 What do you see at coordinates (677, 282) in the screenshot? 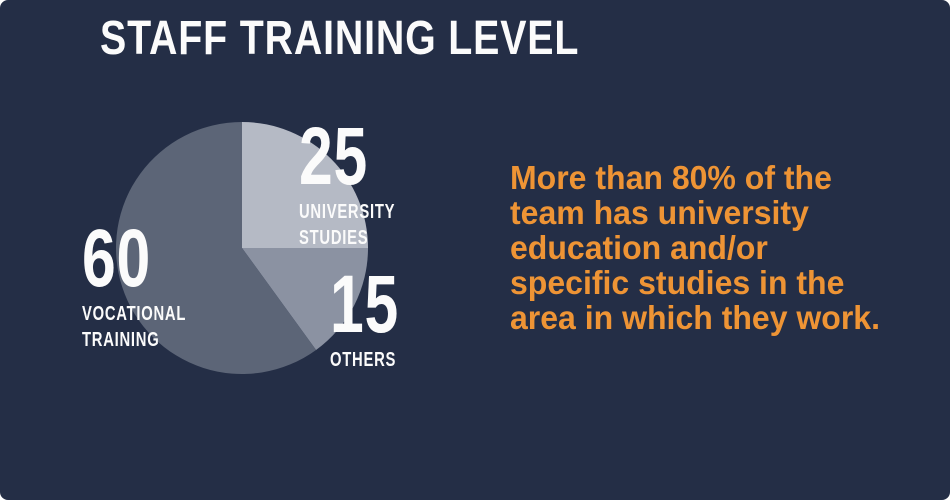
I see `annotation-line: specific studies in the` at bounding box center [677, 282].